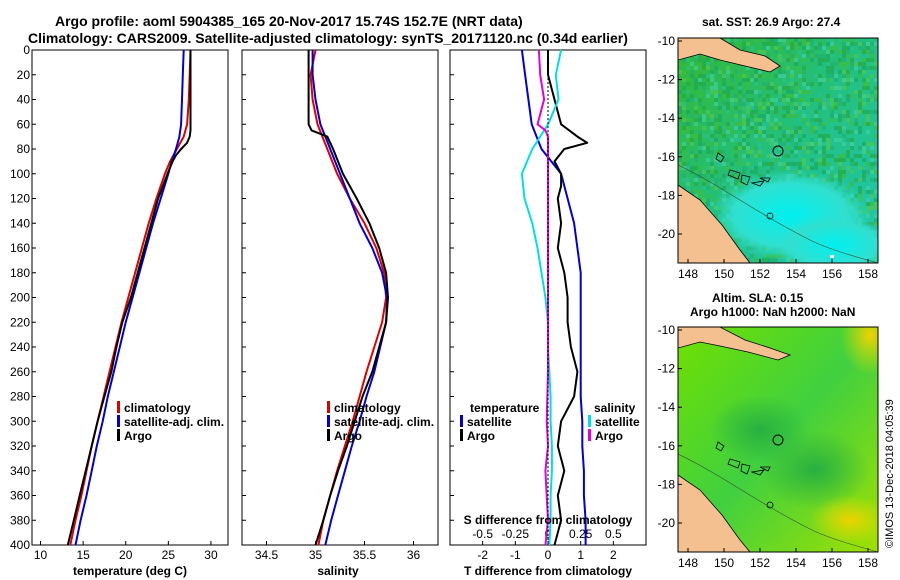  I want to click on x-tick-label: 0, so click(548, 555).